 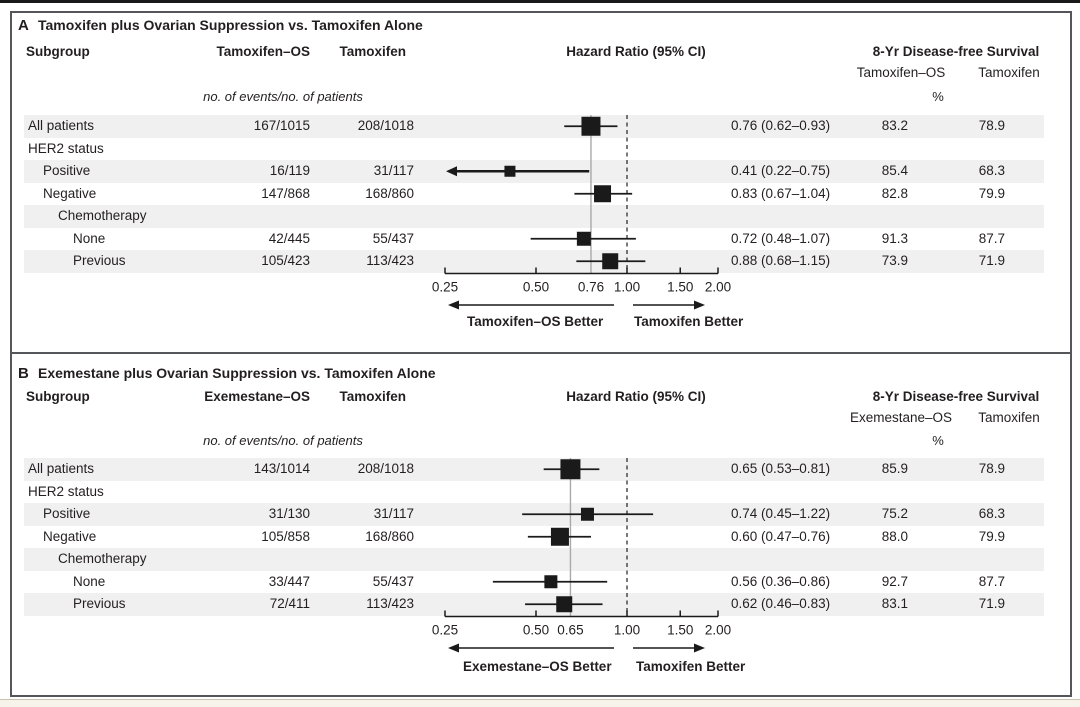 What do you see at coordinates (289, 170) in the screenshot?
I see `events-treatment: 16/119` at bounding box center [289, 170].